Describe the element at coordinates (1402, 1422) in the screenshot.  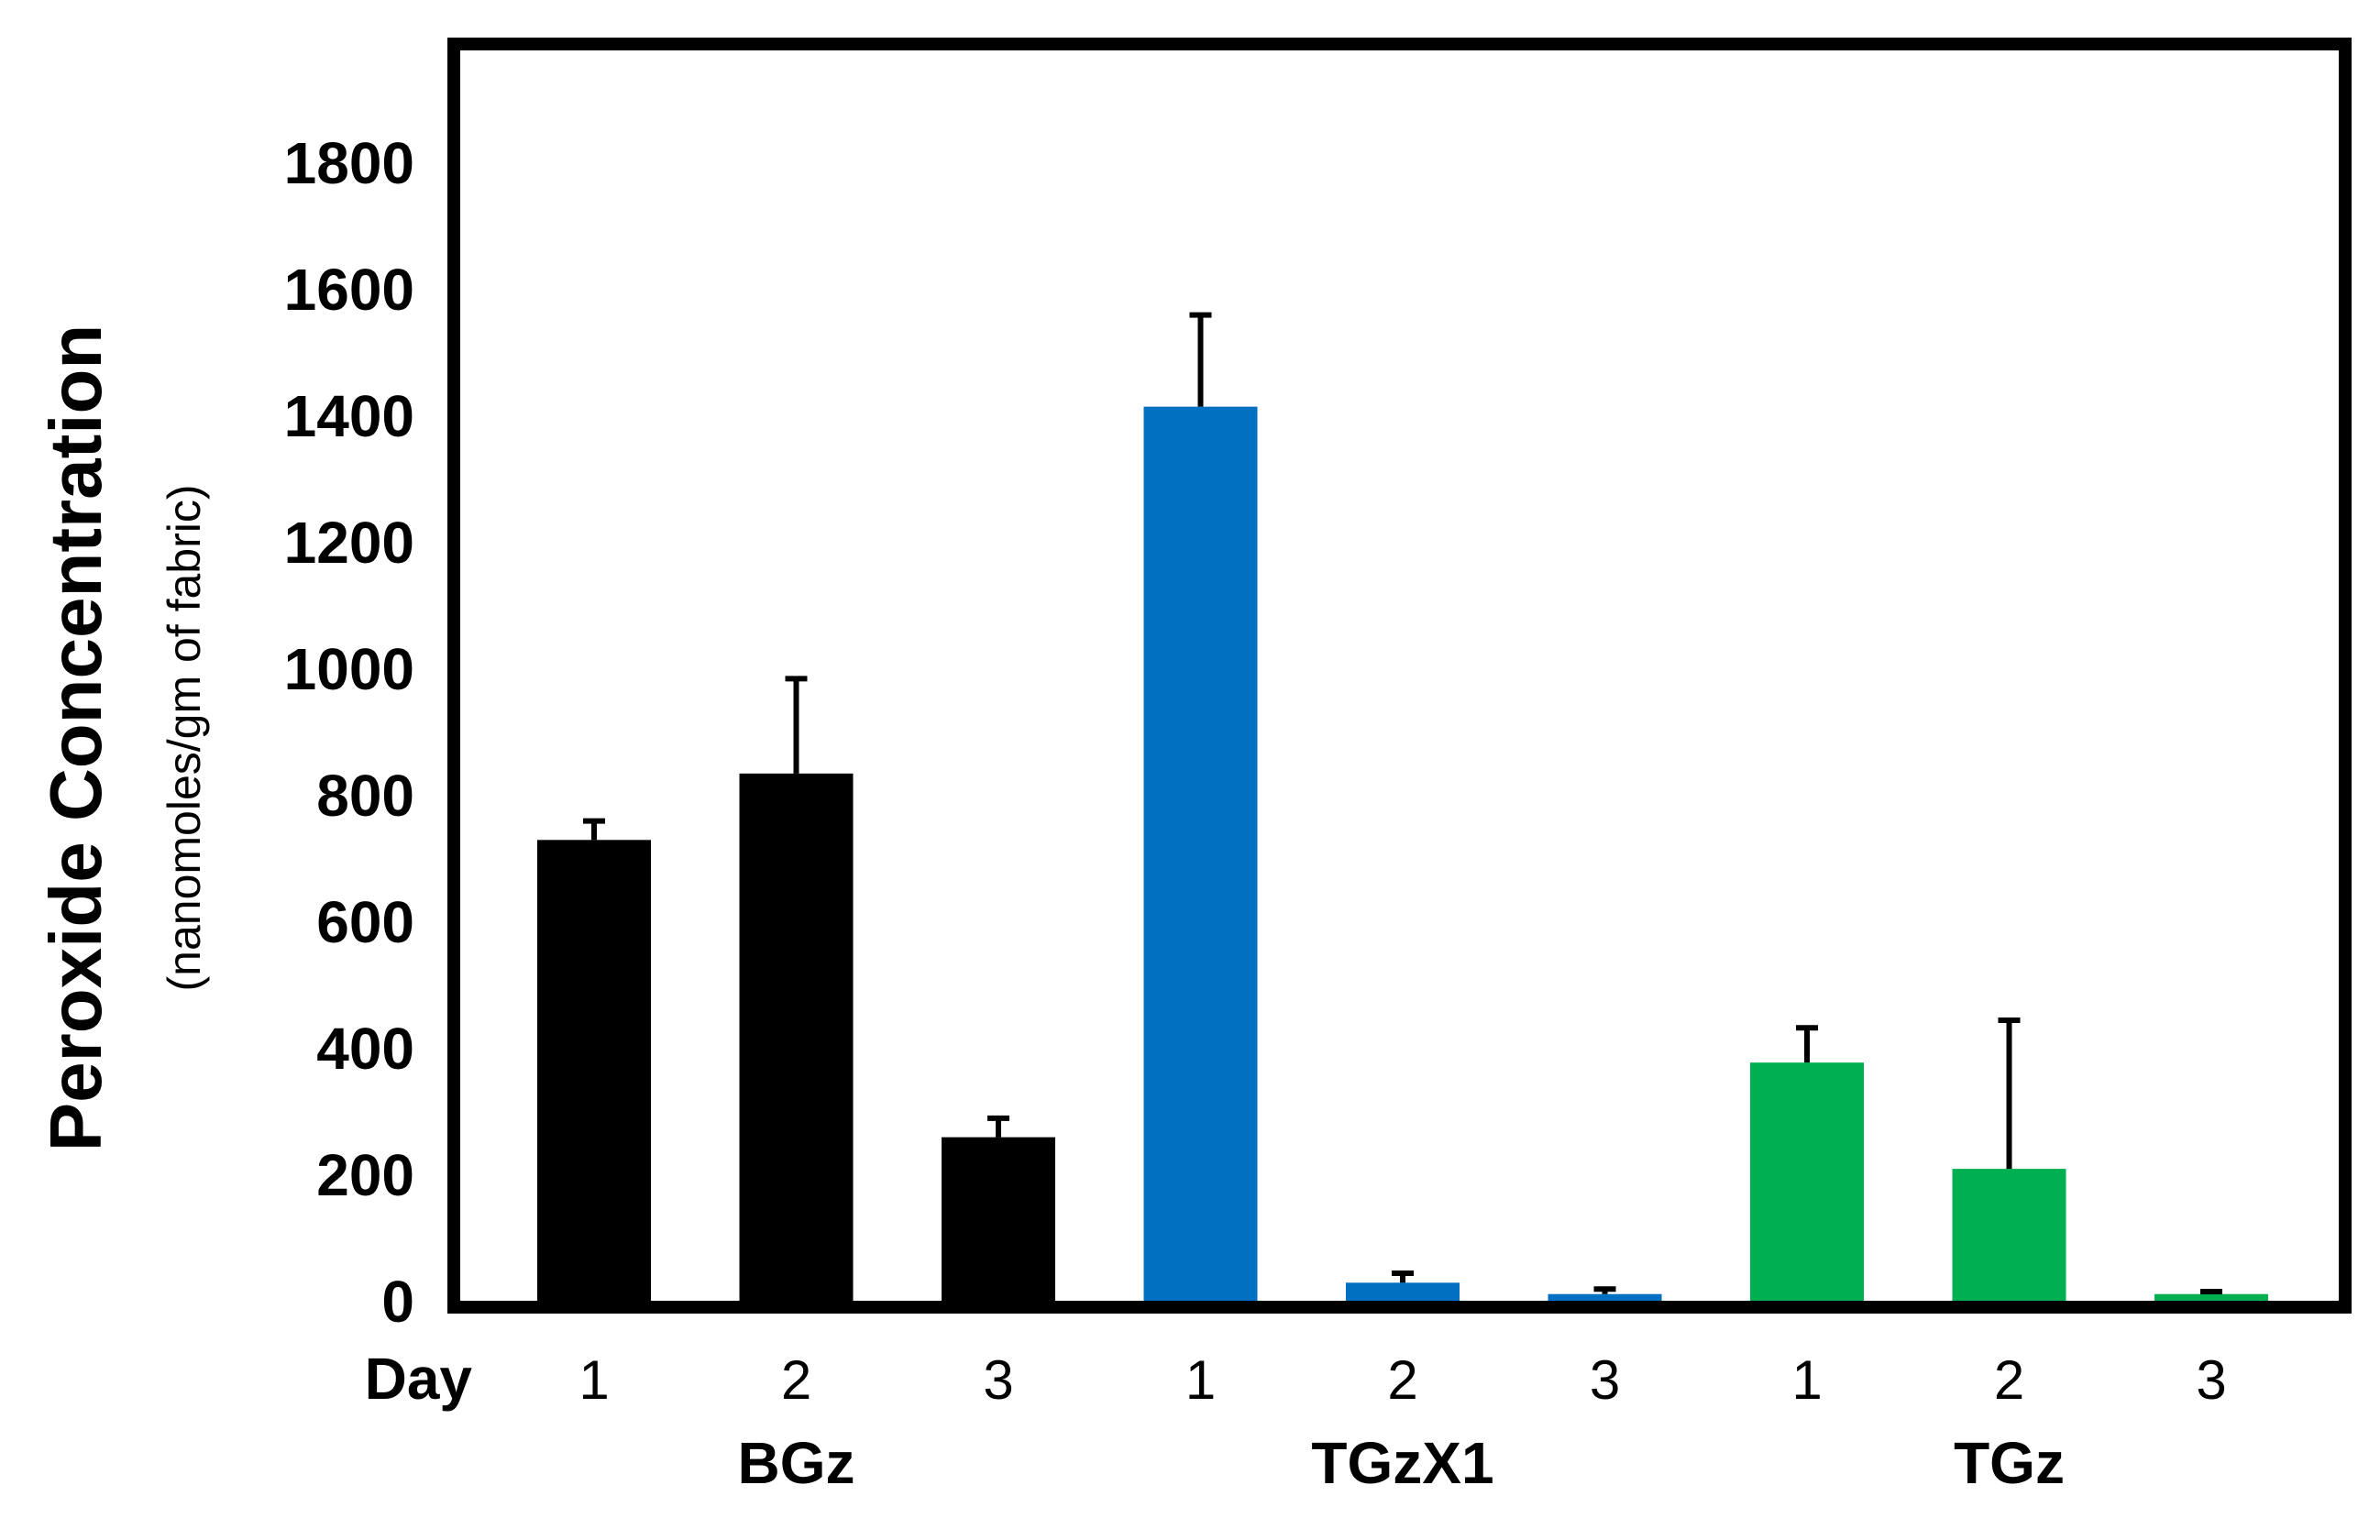
I see `x-axis-labels: 1 2 3 BGz 1 2 3 TGzX1 1 2 3 TGz` at that location.